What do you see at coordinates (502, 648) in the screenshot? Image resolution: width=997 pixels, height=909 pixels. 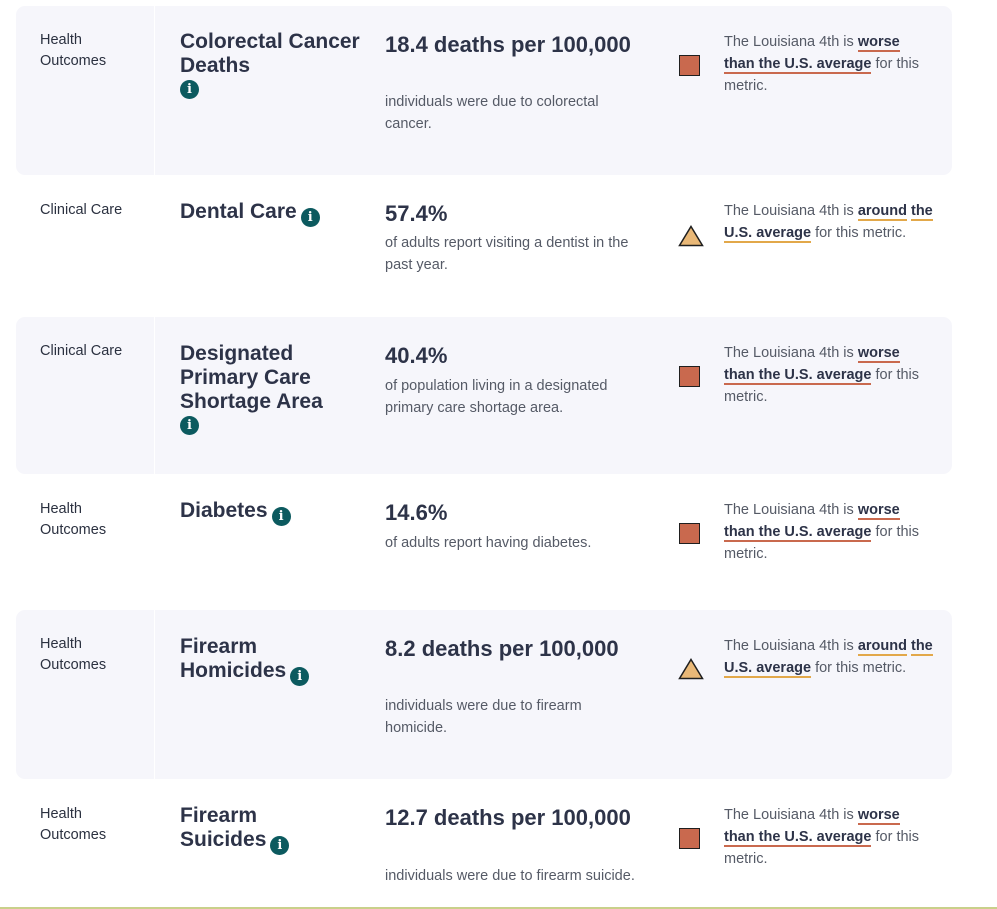 I see `metric-value: 8.2 deaths per 100,000` at bounding box center [502, 648].